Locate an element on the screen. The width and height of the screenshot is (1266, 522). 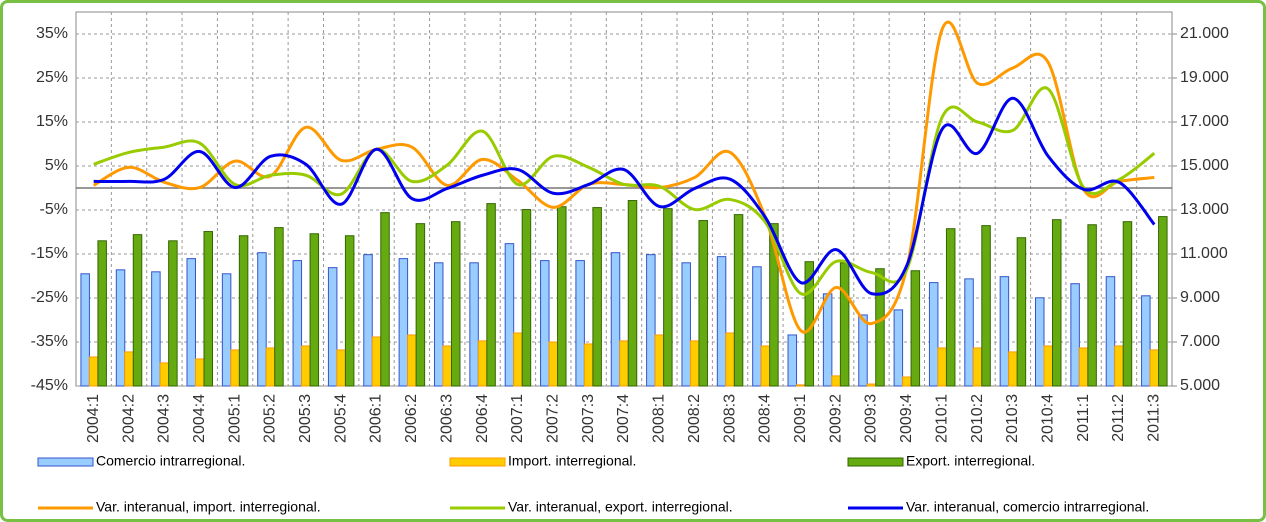
x-tick-label: 2005:3 is located at coordinates (305, 418).